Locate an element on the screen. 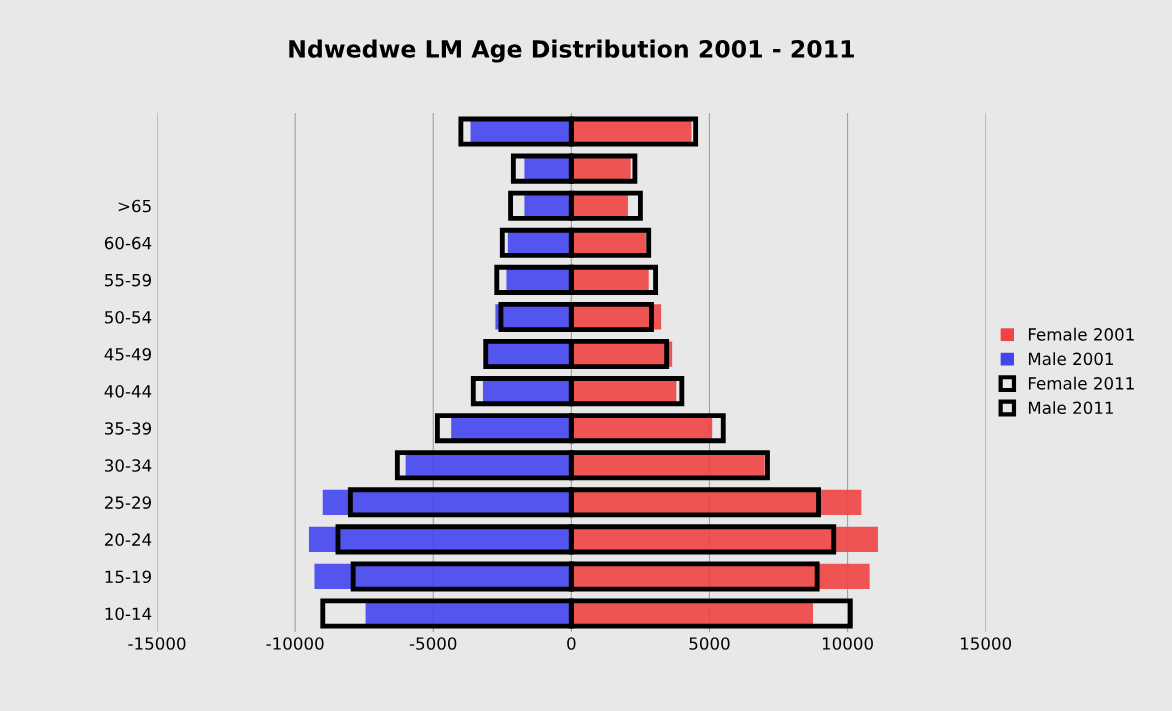 This screenshot has width=1172, height=711. chart-title: Ndwedwe LM Age Distribution 2001 - 2011 is located at coordinates (571, 51).